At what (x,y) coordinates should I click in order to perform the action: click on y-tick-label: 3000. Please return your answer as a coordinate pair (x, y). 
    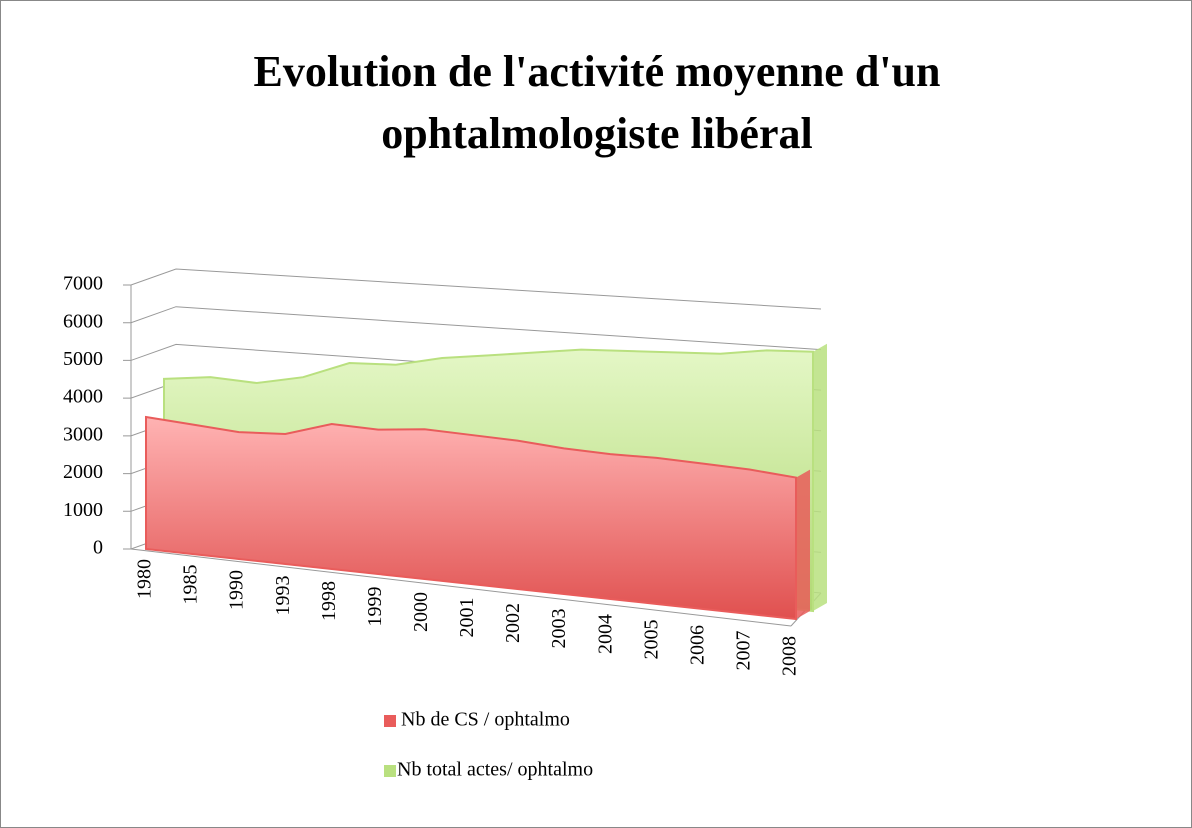
    Looking at the image, I should click on (83, 434).